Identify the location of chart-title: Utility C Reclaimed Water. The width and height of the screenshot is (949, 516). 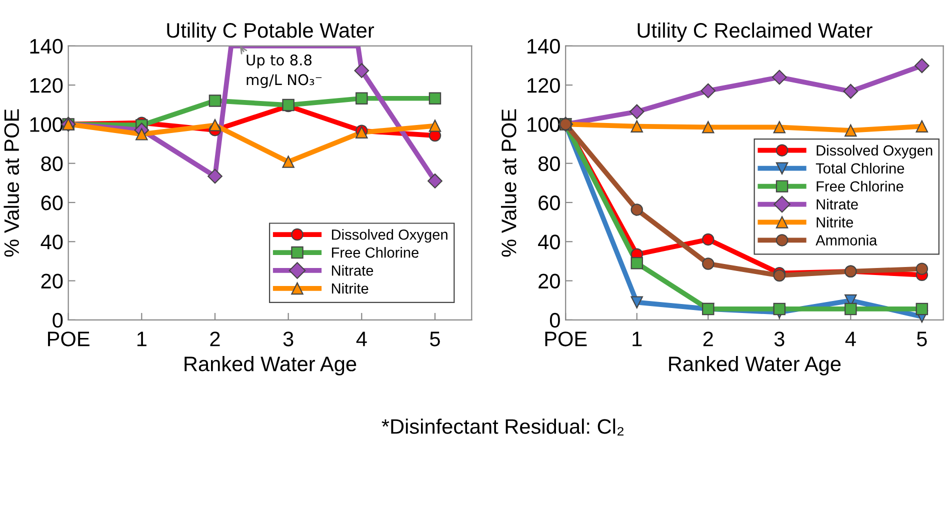
(755, 32).